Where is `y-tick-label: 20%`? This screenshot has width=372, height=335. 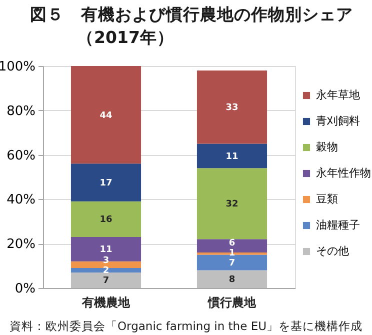 y-tick-label: 20% is located at coordinates (21, 244).